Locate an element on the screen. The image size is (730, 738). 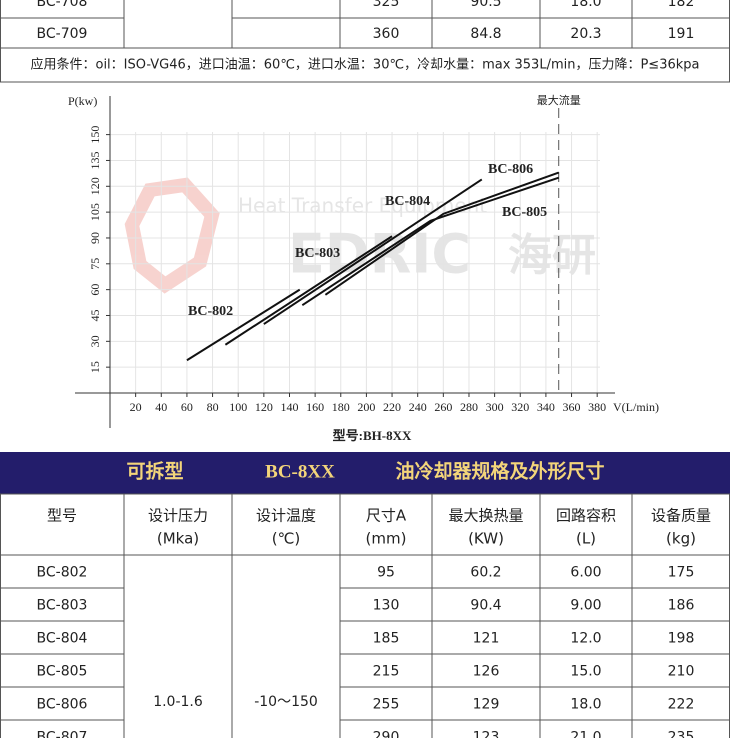
cell-text: 290 is located at coordinates (386, 734).